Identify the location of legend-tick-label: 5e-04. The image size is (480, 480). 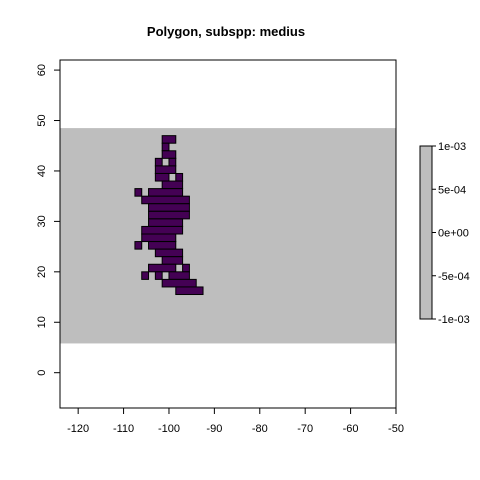
(452, 190).